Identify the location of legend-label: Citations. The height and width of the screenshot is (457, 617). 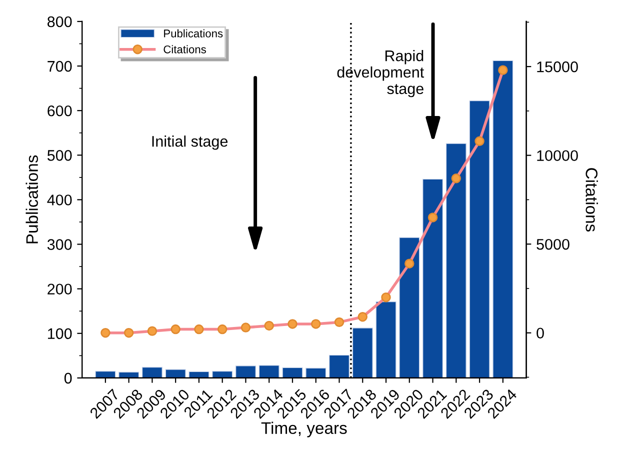
(185, 49).